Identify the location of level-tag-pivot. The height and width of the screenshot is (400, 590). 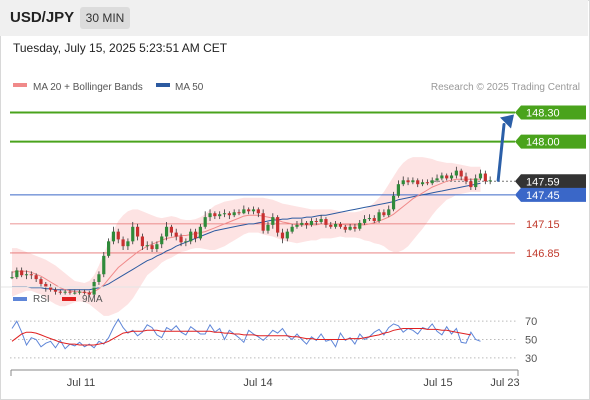
(550, 194).